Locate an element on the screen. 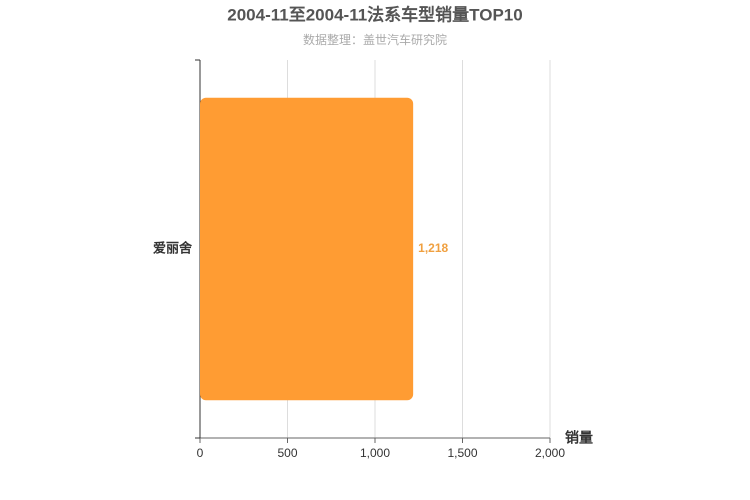 The image size is (750, 500). value-label: 1,218 is located at coordinates (433, 248).